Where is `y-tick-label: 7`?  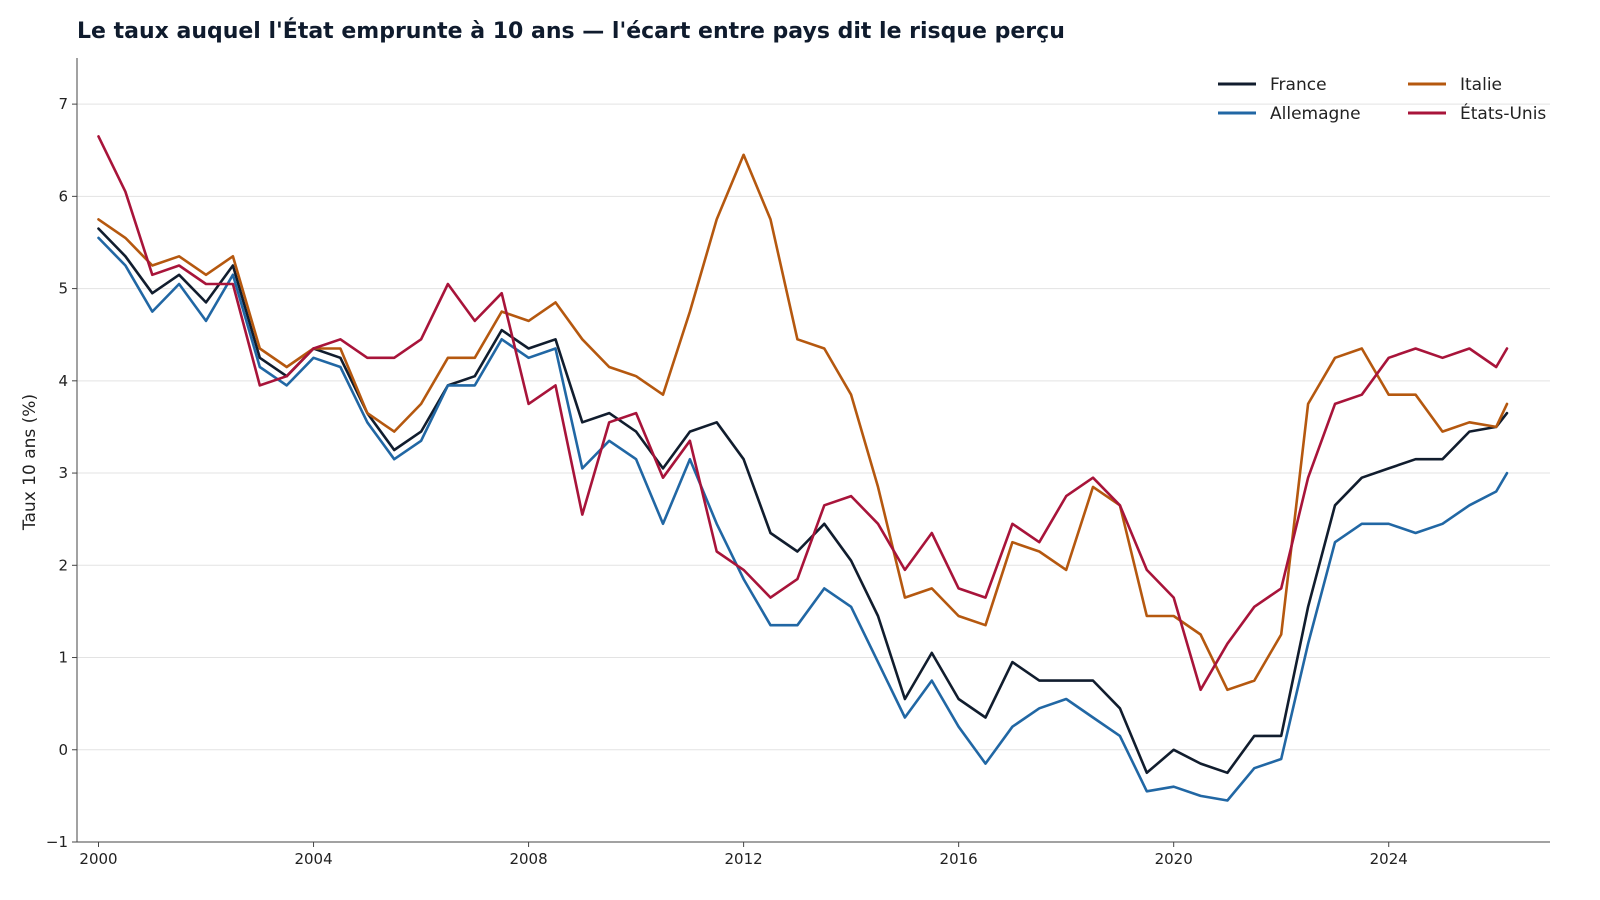
y-tick-label: 7 is located at coordinates (63, 104).